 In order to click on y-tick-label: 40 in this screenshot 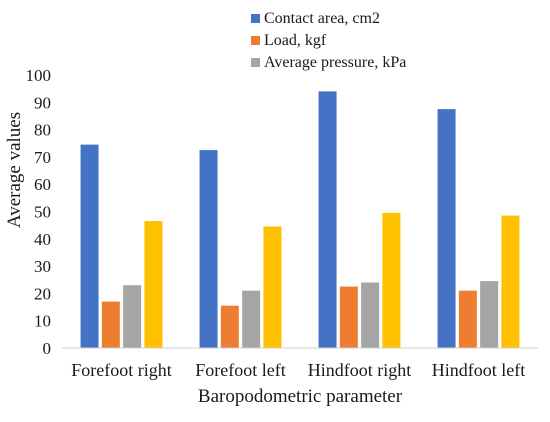, I will do `click(42, 239)`.